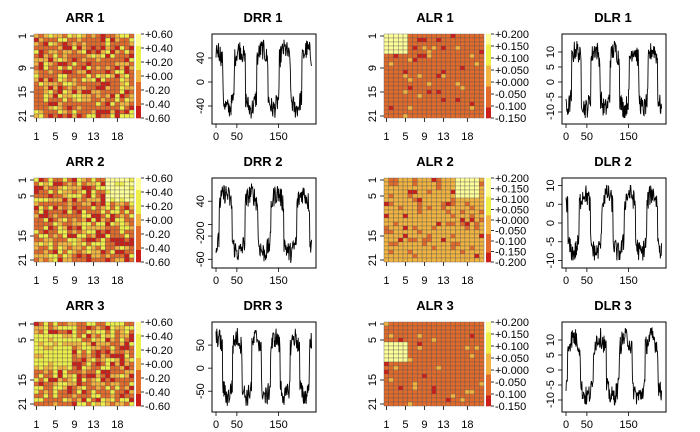 Image resolution: width=700 pixels, height=432 pixels. I want to click on panel-title: ALR 3, so click(435, 305).